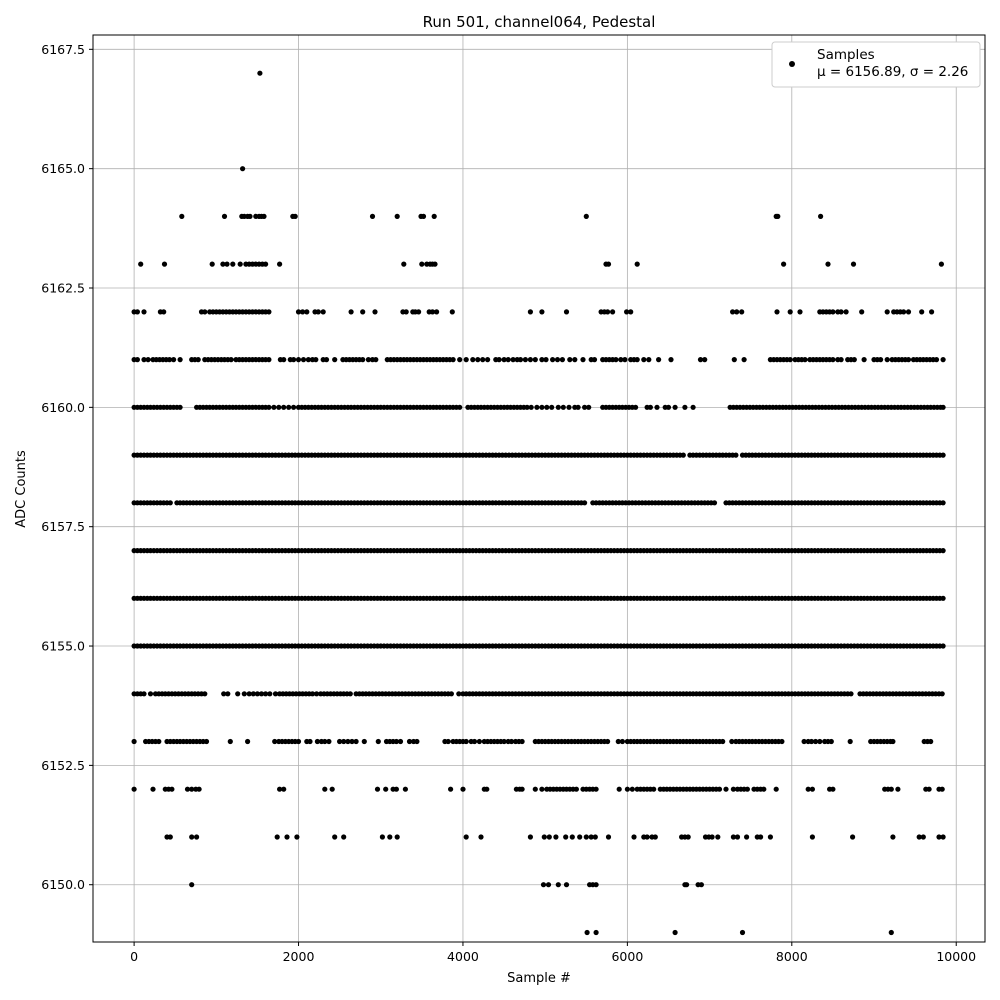 Image resolution: width=1000 pixels, height=1000 pixels. Describe the element at coordinates (463, 956) in the screenshot. I see `x-tick-label: 4000` at that location.